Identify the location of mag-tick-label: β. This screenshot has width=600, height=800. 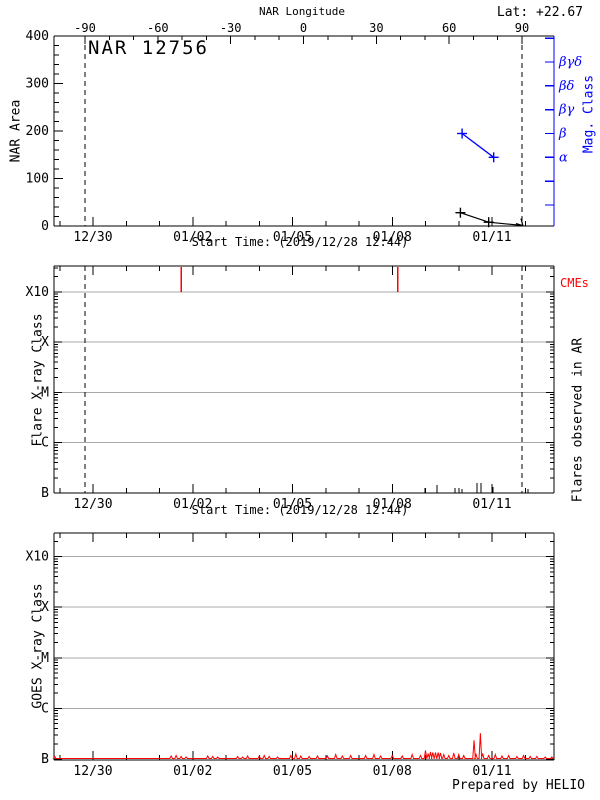
(562, 133).